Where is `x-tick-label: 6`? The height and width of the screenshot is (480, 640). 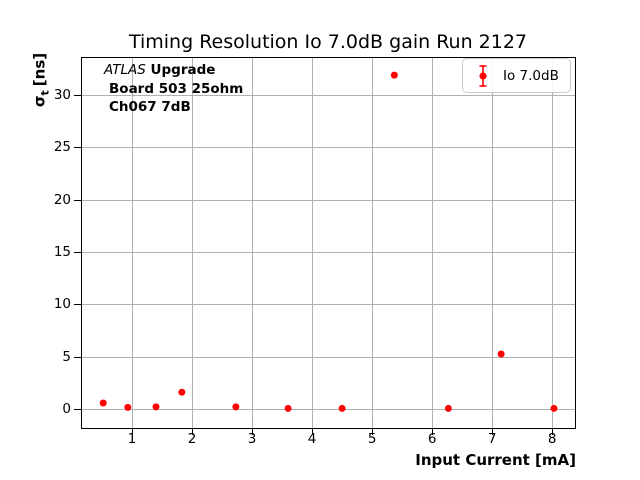 x-tick-label: 6 is located at coordinates (432, 439).